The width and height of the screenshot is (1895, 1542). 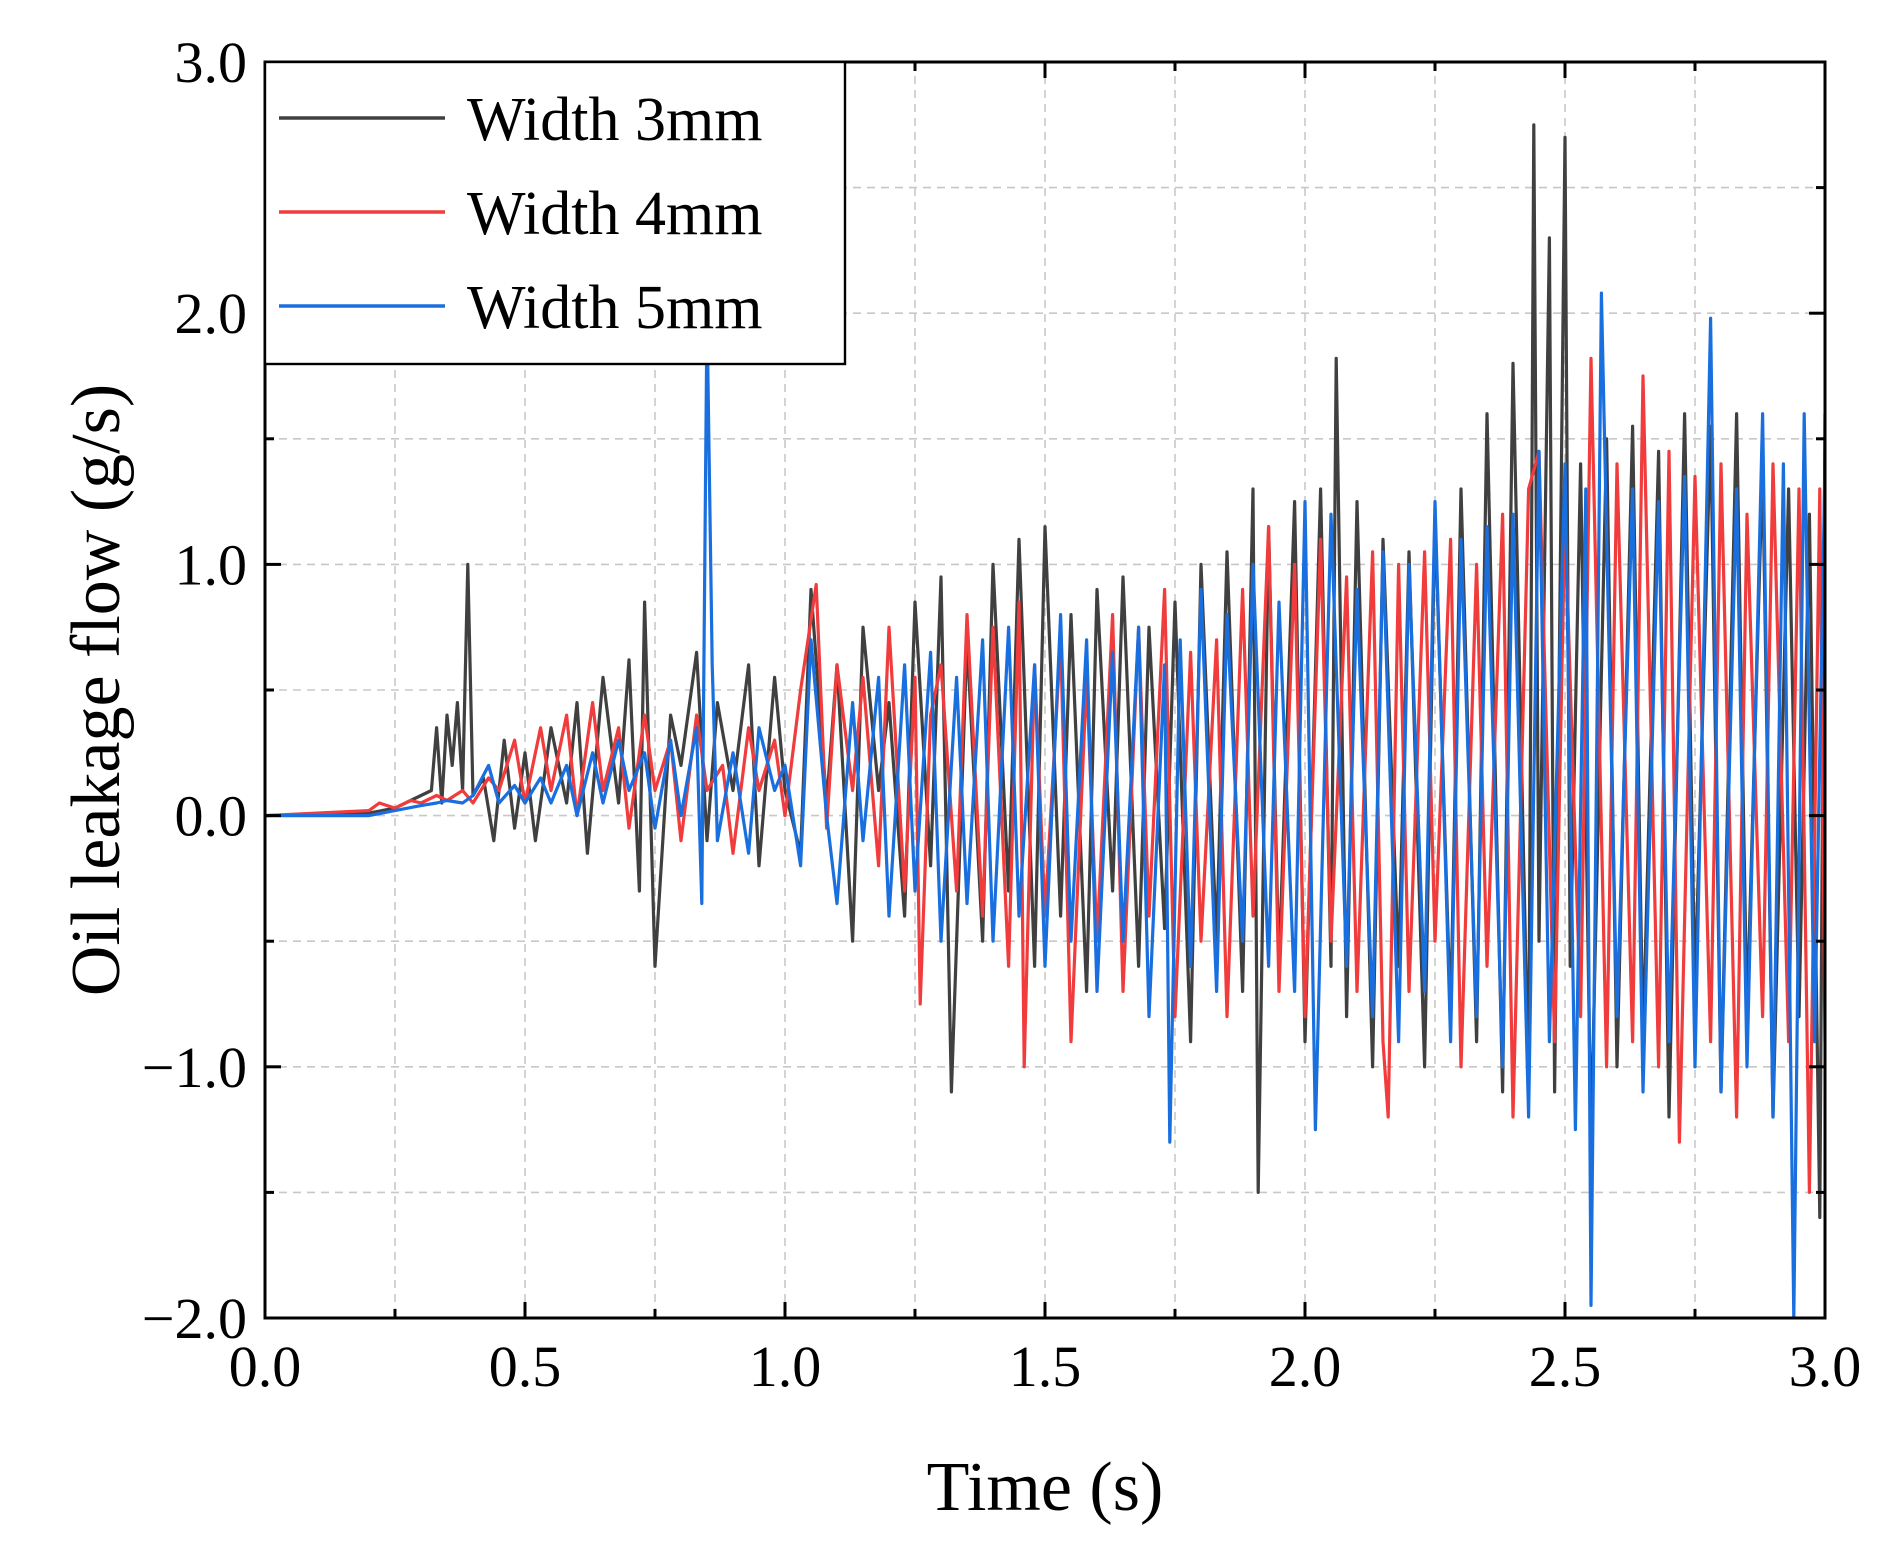 What do you see at coordinates (1825, 1366) in the screenshot?
I see `x-tick-label: 3.0` at bounding box center [1825, 1366].